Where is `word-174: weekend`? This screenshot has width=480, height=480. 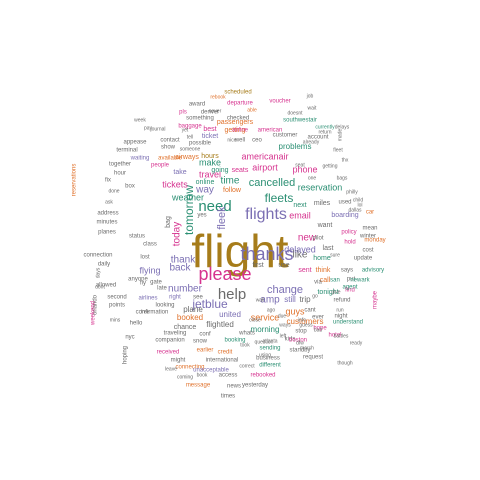 word-174: weekend is located at coordinates (94, 313).